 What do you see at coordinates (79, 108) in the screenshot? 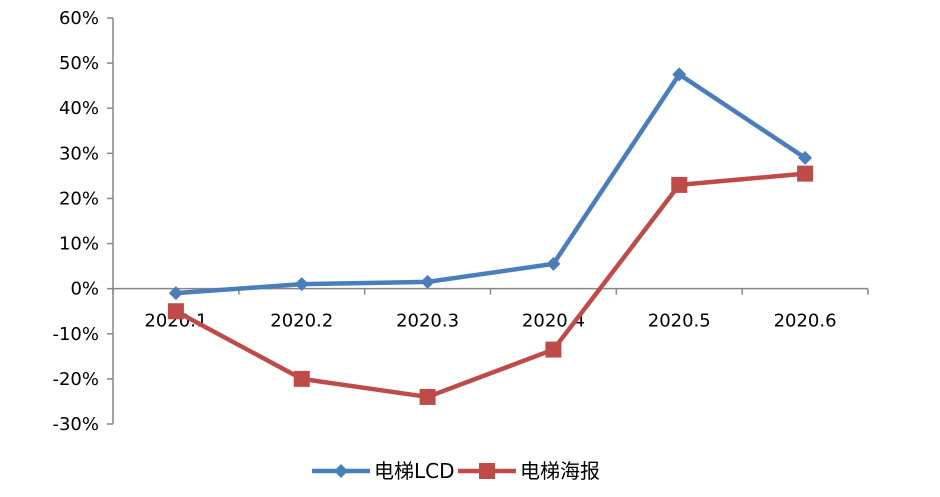
I see `y-tick-label: 40%` at bounding box center [79, 108].